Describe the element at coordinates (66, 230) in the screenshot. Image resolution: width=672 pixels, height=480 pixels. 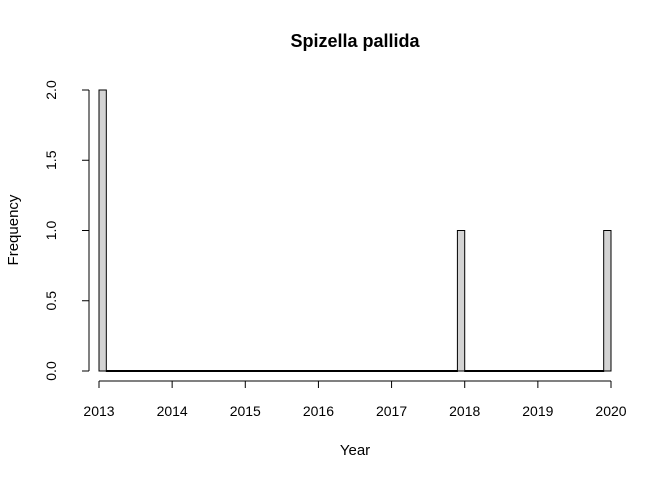
I see `y-axis: 0.0 0.5 1.0 1.5 2.0` at that location.